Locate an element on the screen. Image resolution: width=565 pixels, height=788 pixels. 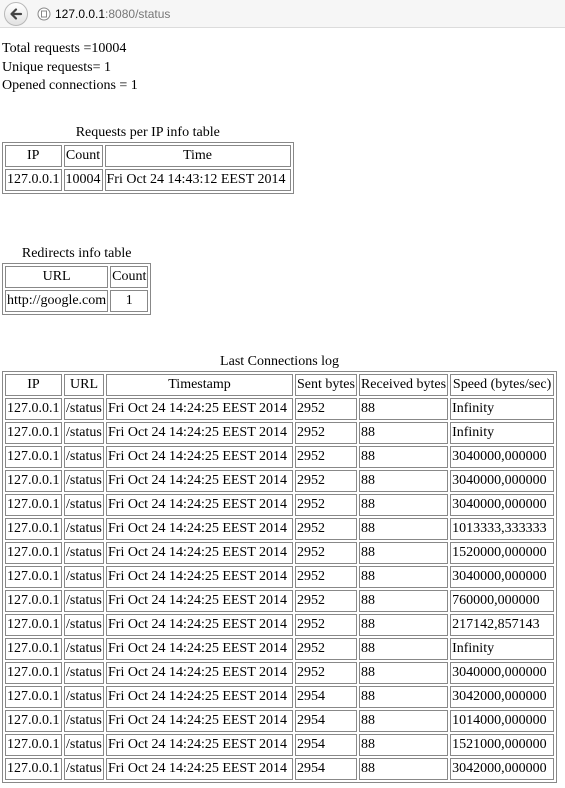
redirects-table-caption: Redirects info table is located at coordinates (76, 253).